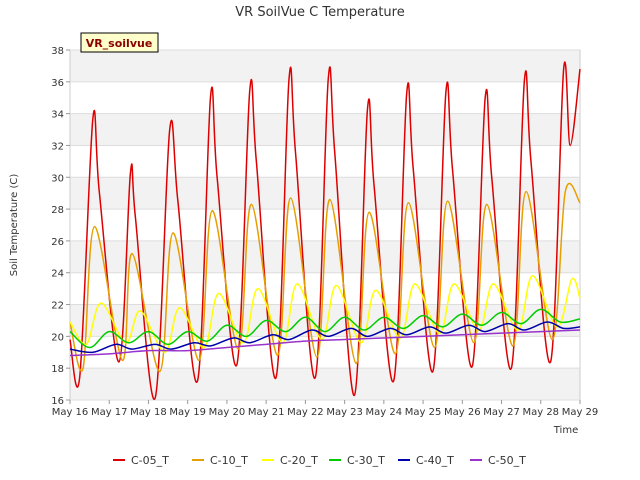  I want to click on x-tick-label: May 24, so click(384, 412).